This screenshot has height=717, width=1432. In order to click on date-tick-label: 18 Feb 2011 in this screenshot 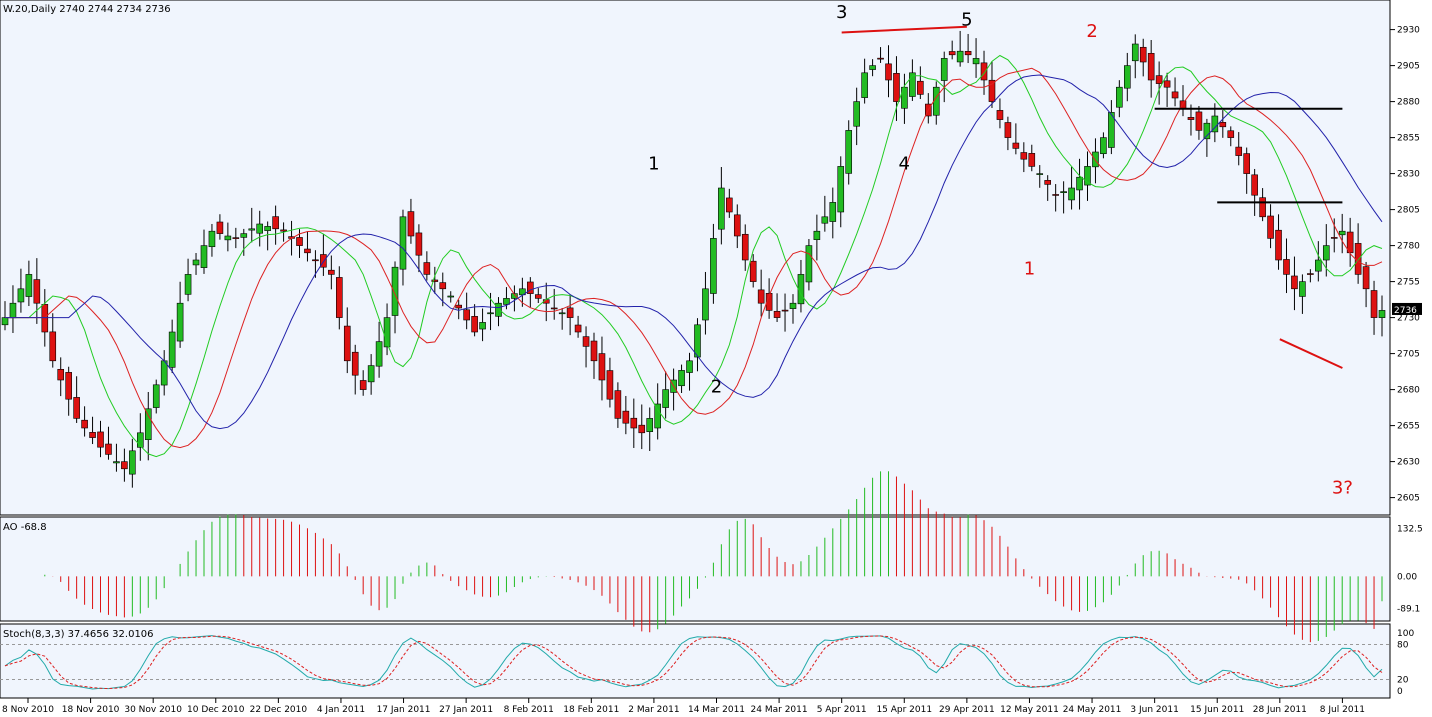, I will do `click(591, 710)`.